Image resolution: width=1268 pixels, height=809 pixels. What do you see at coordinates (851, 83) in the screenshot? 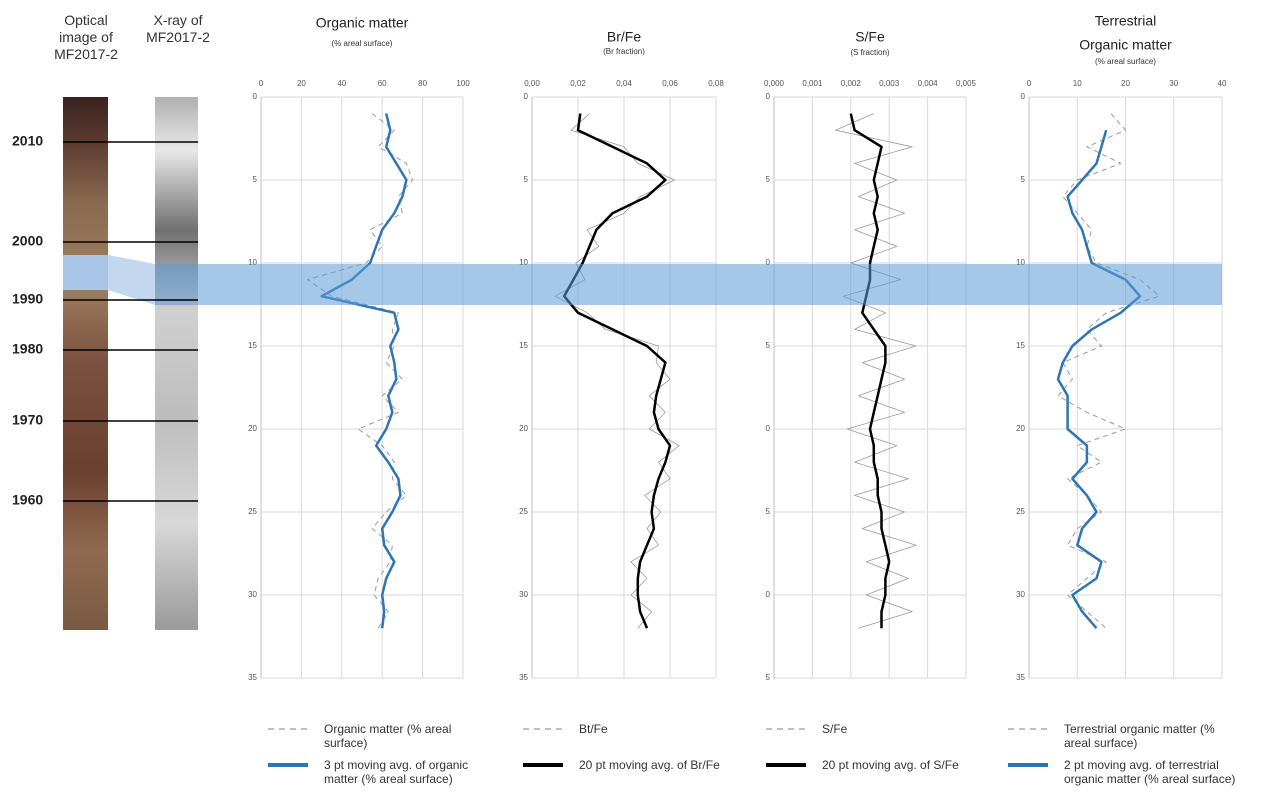
I see `x-tick-label: 0,002` at bounding box center [851, 83].